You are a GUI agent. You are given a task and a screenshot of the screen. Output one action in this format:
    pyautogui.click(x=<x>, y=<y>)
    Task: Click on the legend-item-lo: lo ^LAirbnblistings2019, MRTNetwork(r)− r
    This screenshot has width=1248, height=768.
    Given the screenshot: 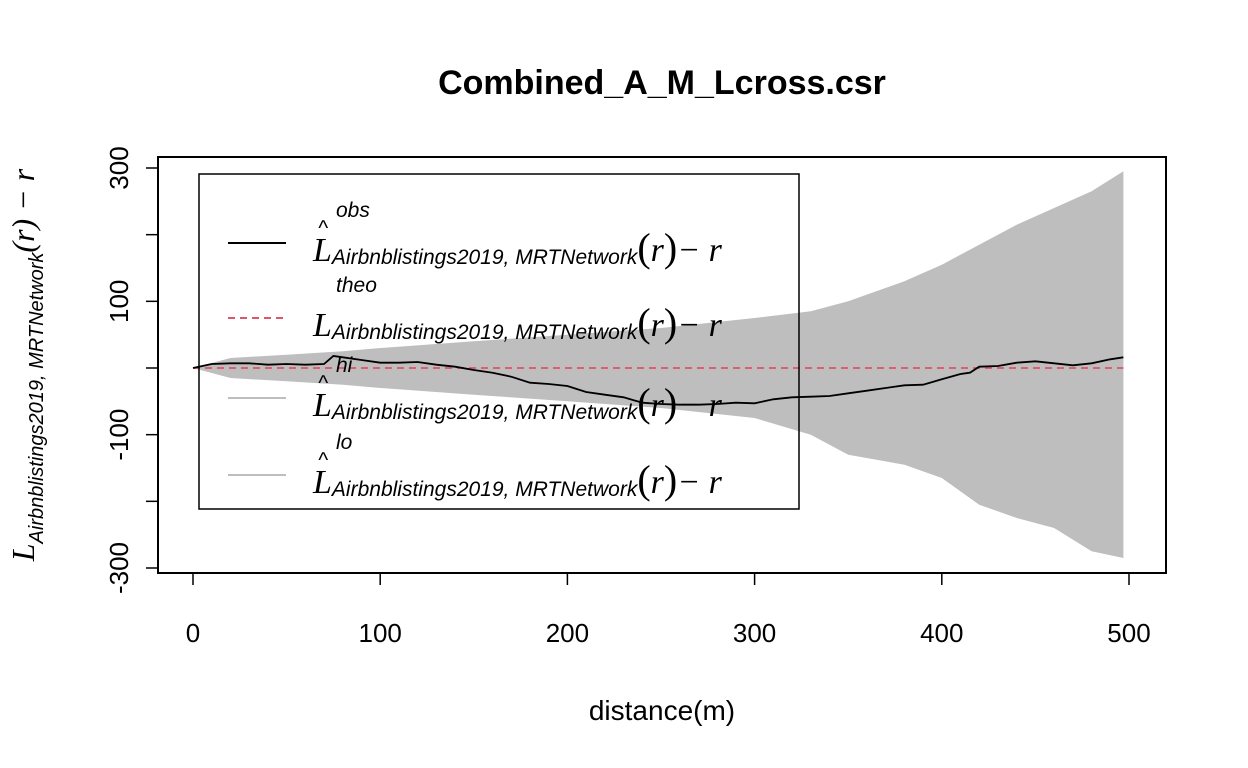 What is the action you would take?
    pyautogui.click(x=475, y=466)
    